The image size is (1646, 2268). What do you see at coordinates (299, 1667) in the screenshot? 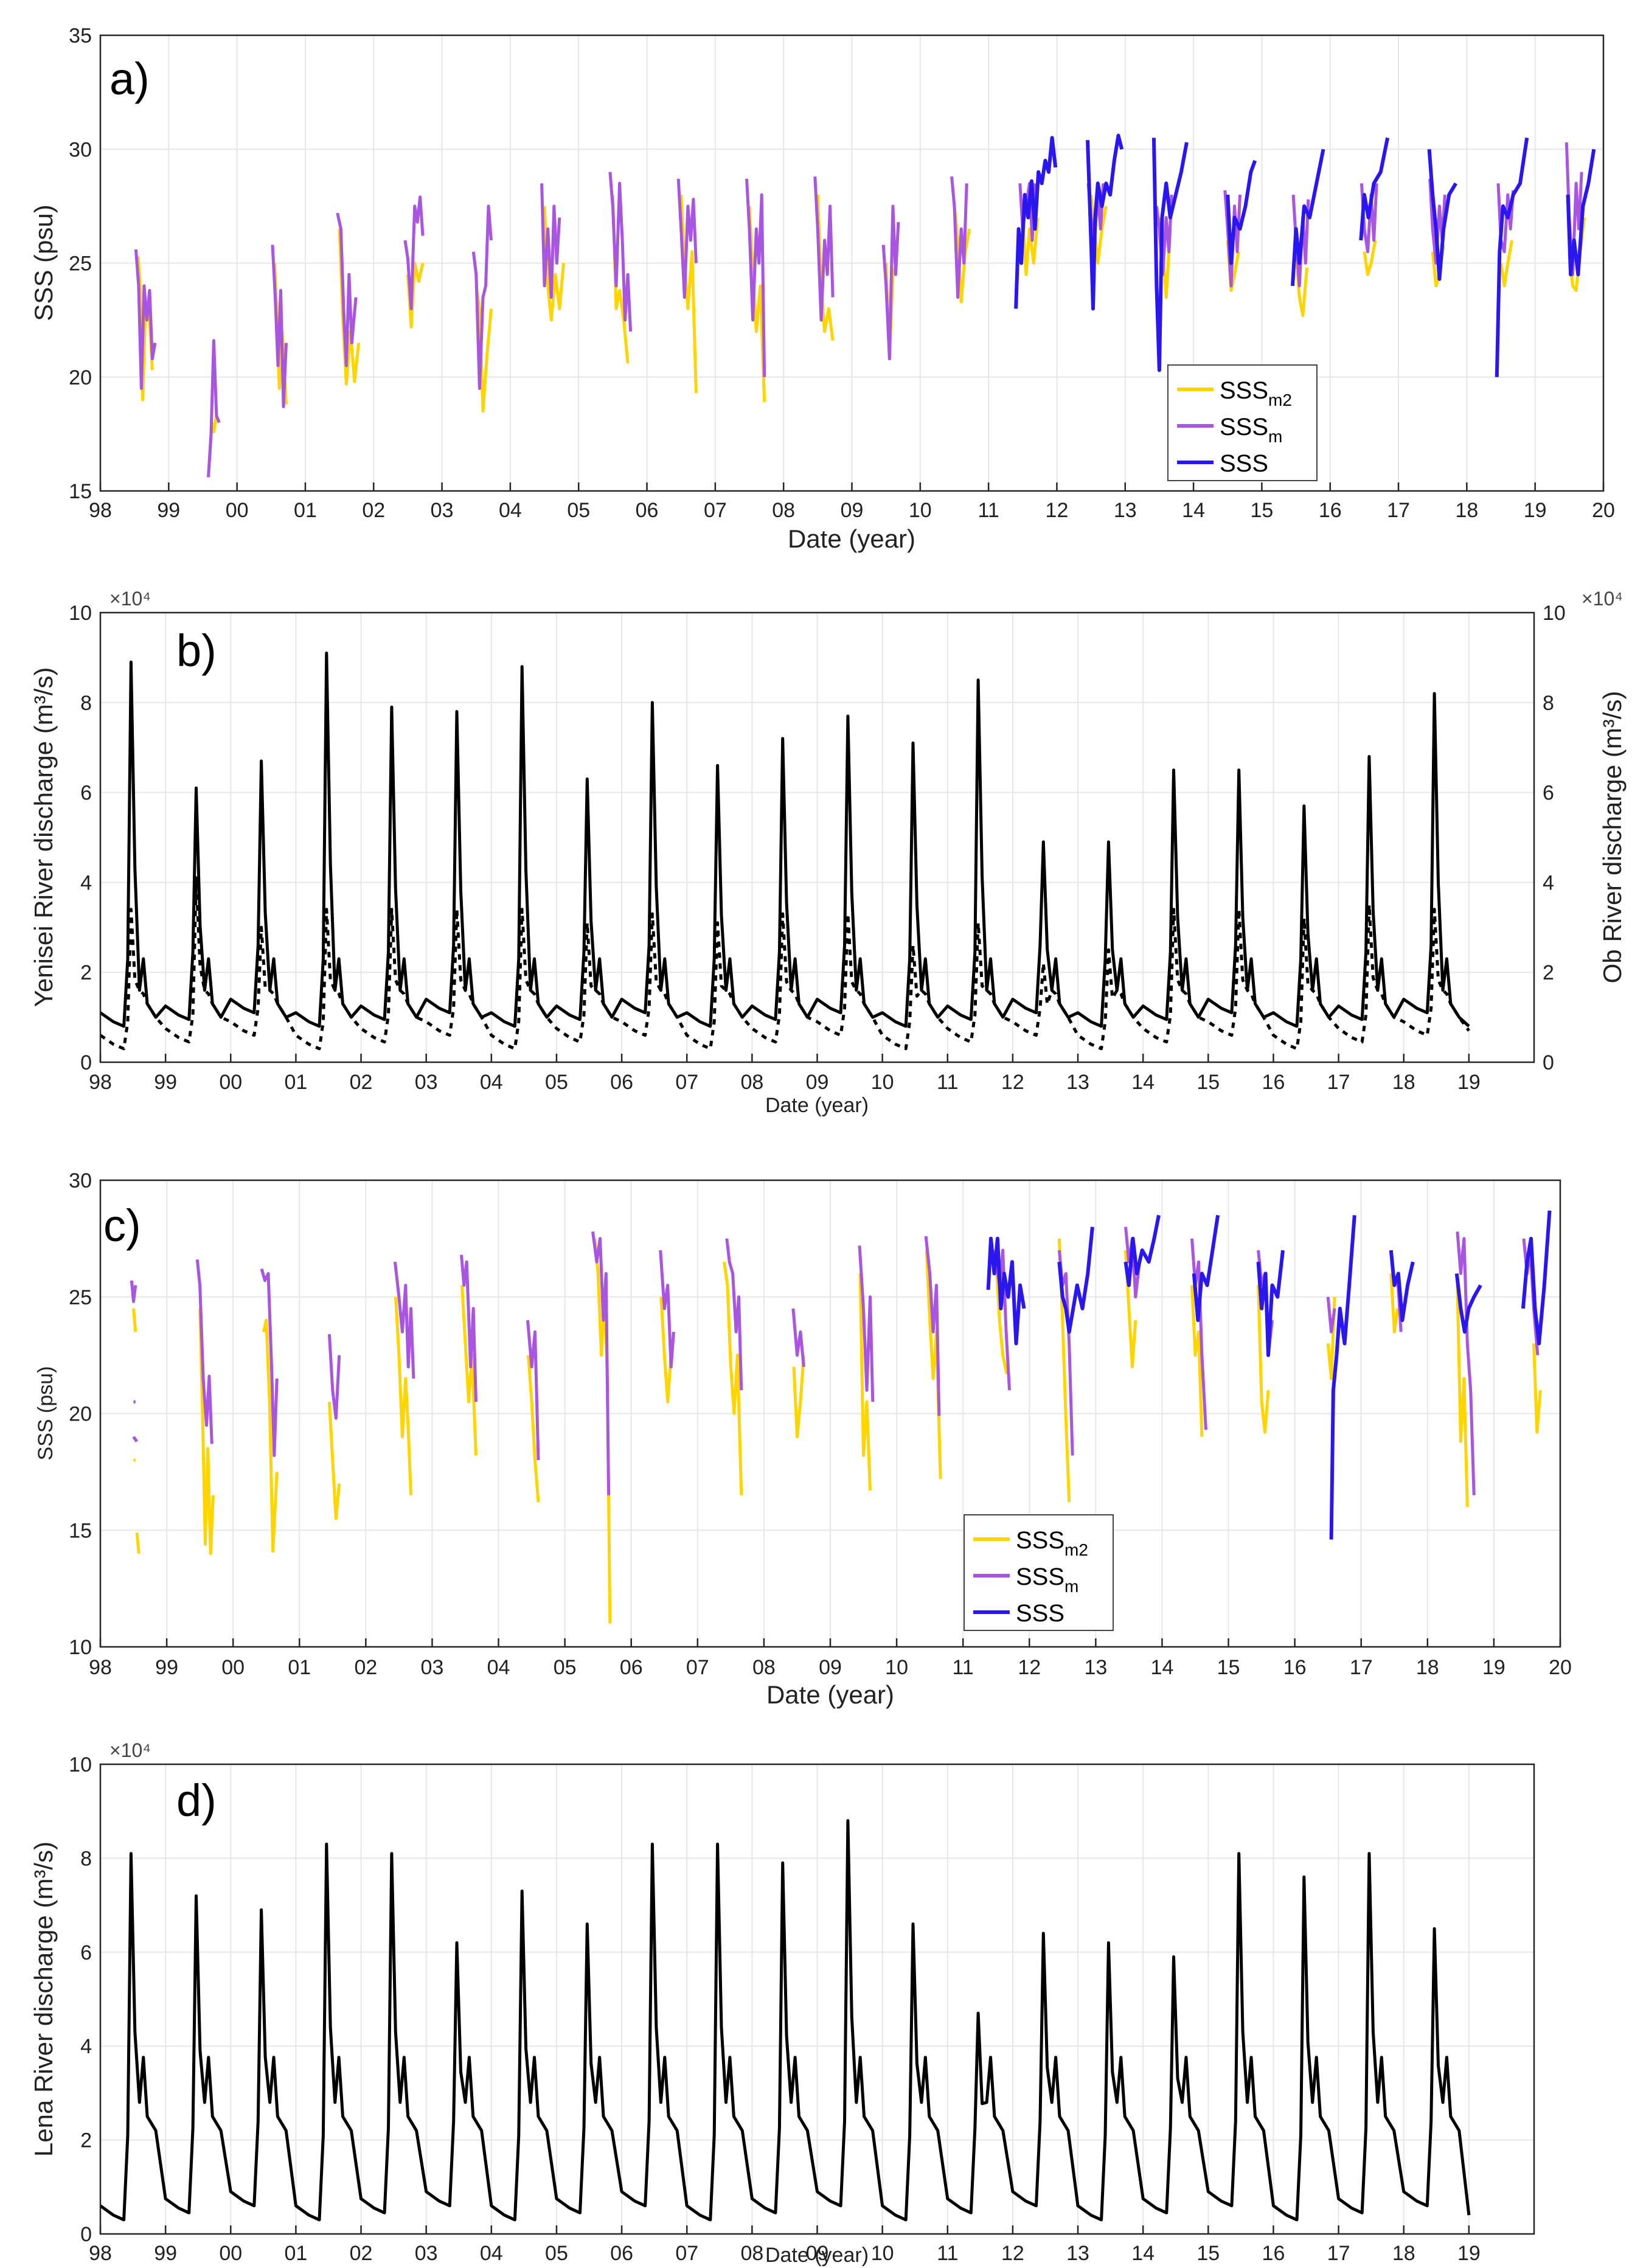
I see `x-tick-label: 01` at bounding box center [299, 1667].